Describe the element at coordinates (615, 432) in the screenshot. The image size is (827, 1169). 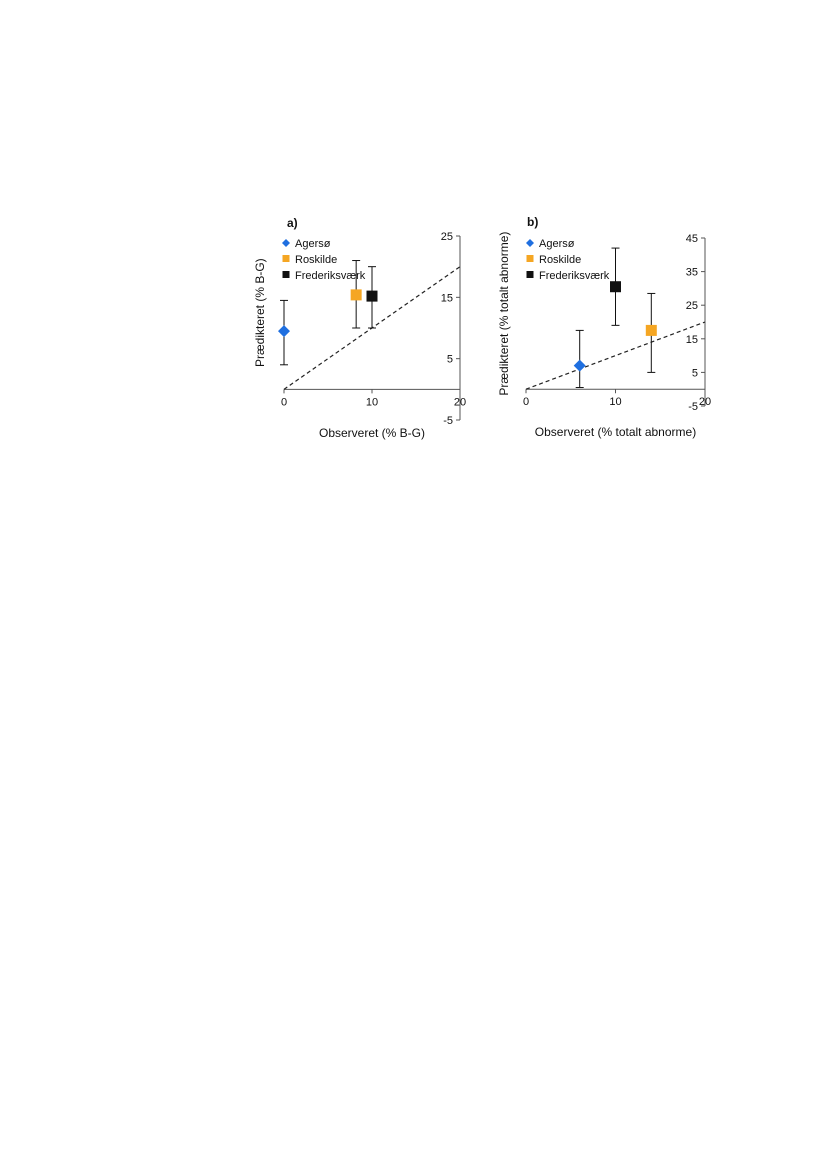
I see `x-axis-title: Observeret (% totalt abnorme)` at that location.